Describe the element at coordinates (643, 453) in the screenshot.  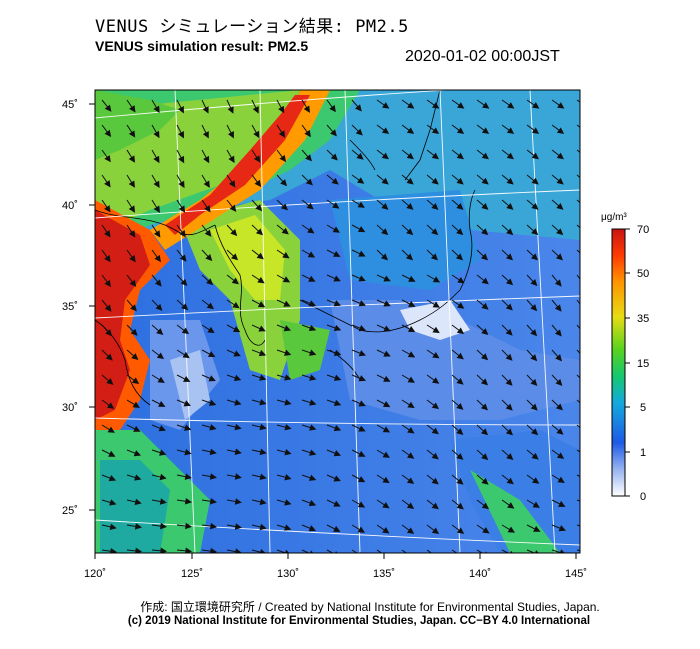
I see `colorbar-tick: 1` at that location.